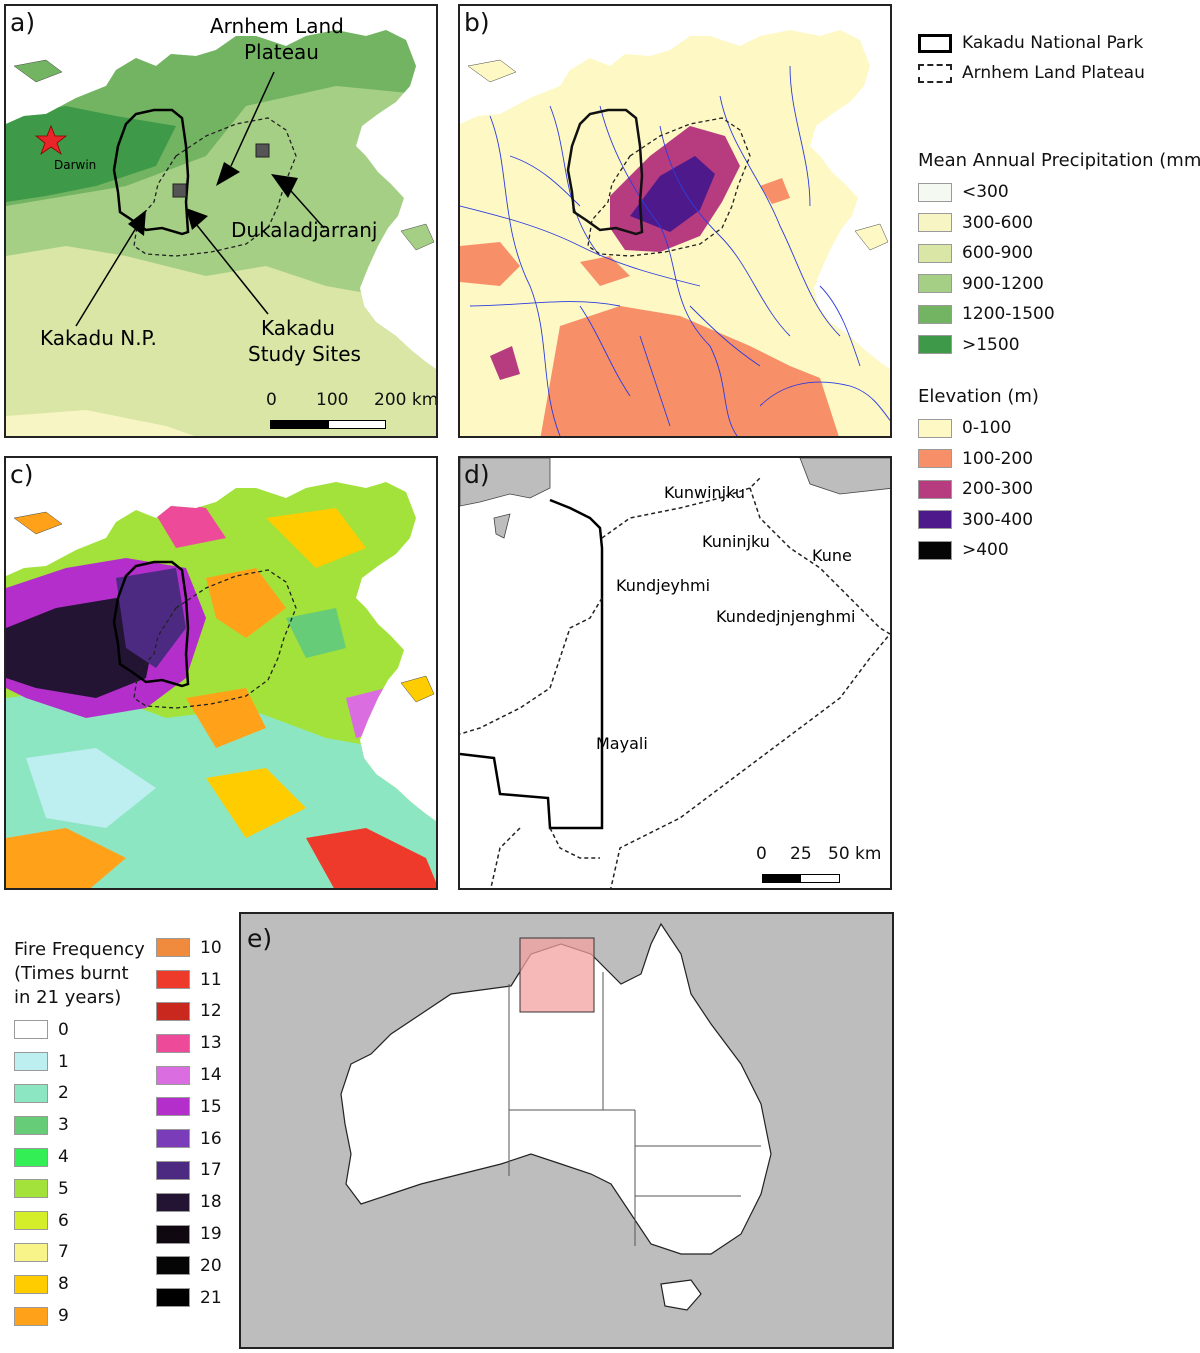 This screenshot has width=1200, height=1353. What do you see at coordinates (663, 585) in the screenshot?
I see `kundjeyhmi-label: Kundjeyhmi` at bounding box center [663, 585].